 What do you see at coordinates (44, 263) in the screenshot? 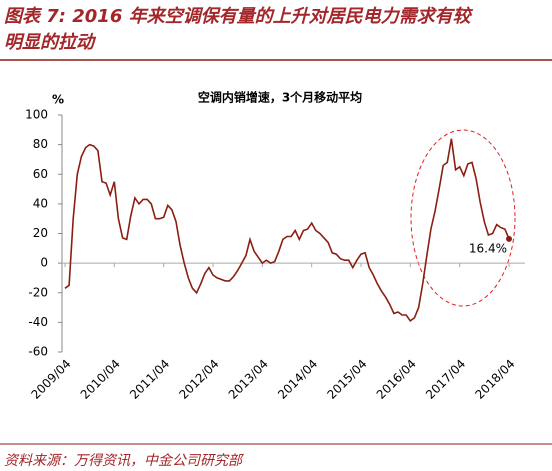
I see `y-tick-label: 0` at bounding box center [44, 263].